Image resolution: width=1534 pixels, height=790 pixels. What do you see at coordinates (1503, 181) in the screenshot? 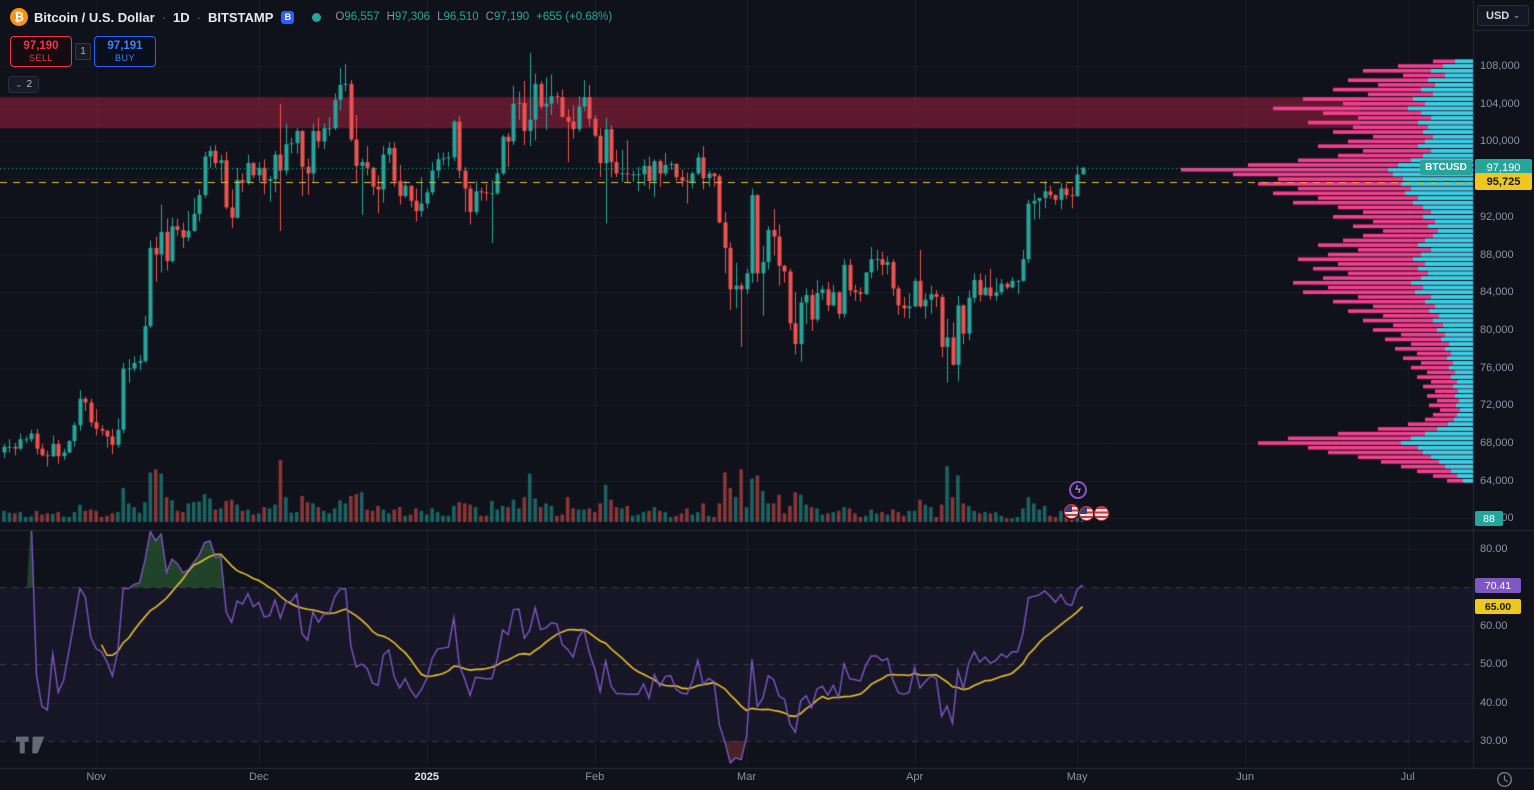
I see `alert-level-label: 95,725` at bounding box center [1503, 181].